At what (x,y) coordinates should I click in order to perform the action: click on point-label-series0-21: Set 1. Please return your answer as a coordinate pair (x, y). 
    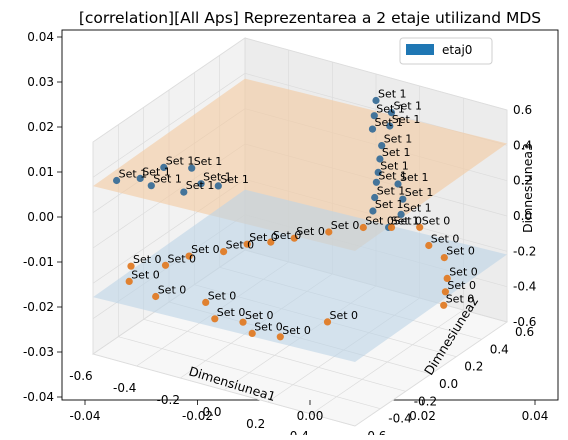
    Looking at the image, I should click on (417, 207).